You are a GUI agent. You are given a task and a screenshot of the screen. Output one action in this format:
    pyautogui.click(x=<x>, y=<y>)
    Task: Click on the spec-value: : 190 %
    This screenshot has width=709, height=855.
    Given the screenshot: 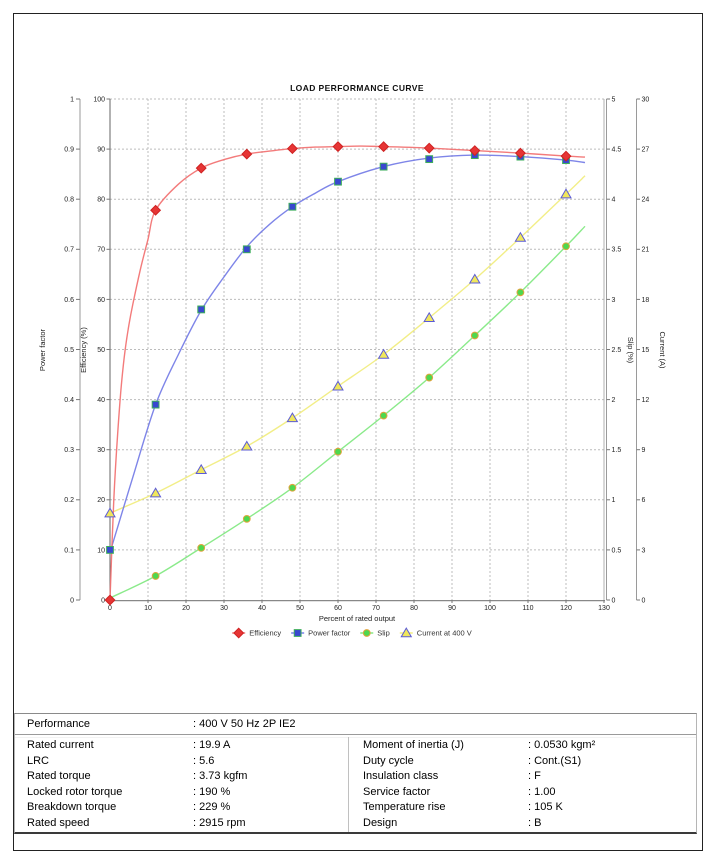 What is the action you would take?
    pyautogui.click(x=212, y=791)
    